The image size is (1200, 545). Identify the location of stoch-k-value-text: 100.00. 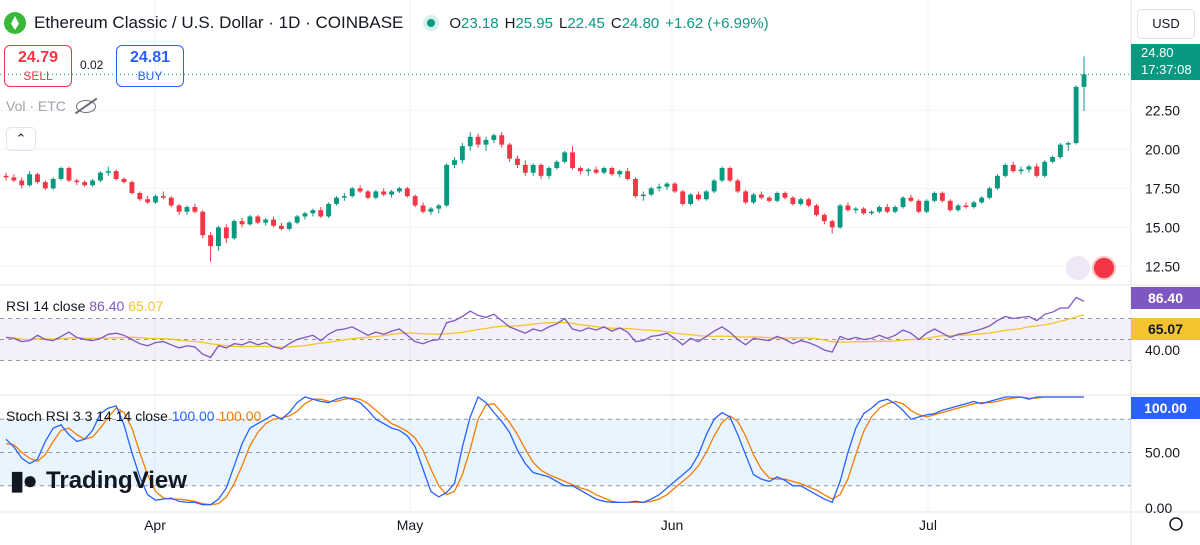
(193, 416).